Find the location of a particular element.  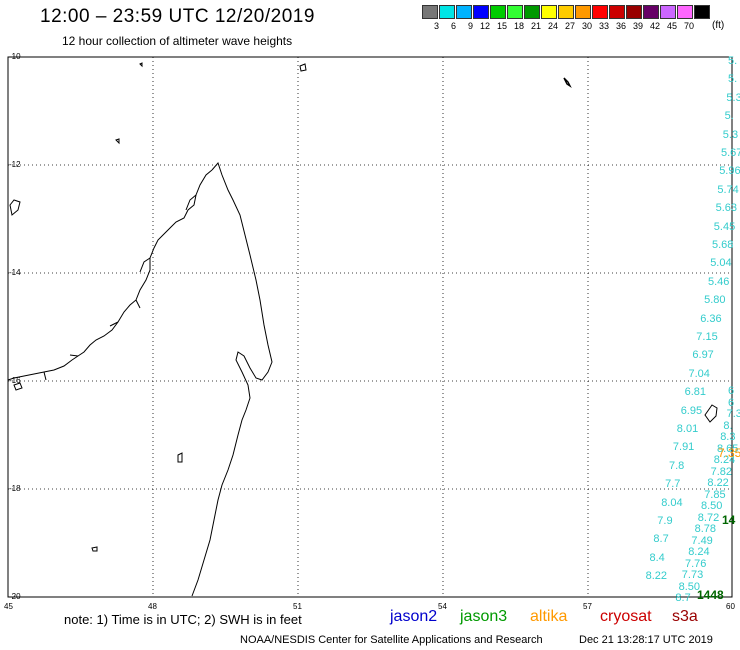

generated-timestamp: Dec 21 13:28:17 UTC 2019 is located at coordinates (646, 640).